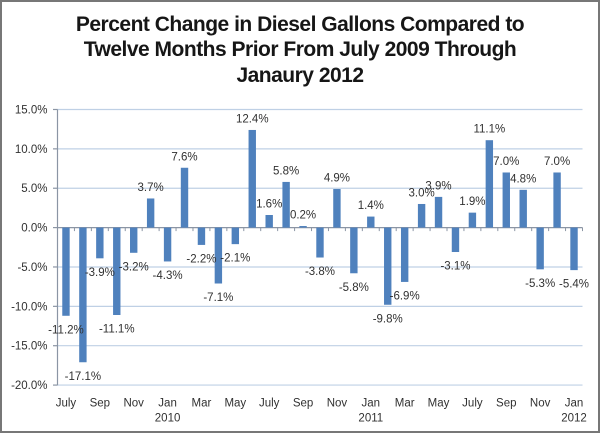 This screenshot has width=600, height=433. I want to click on svg-text: -3.9%, so click(100, 273).